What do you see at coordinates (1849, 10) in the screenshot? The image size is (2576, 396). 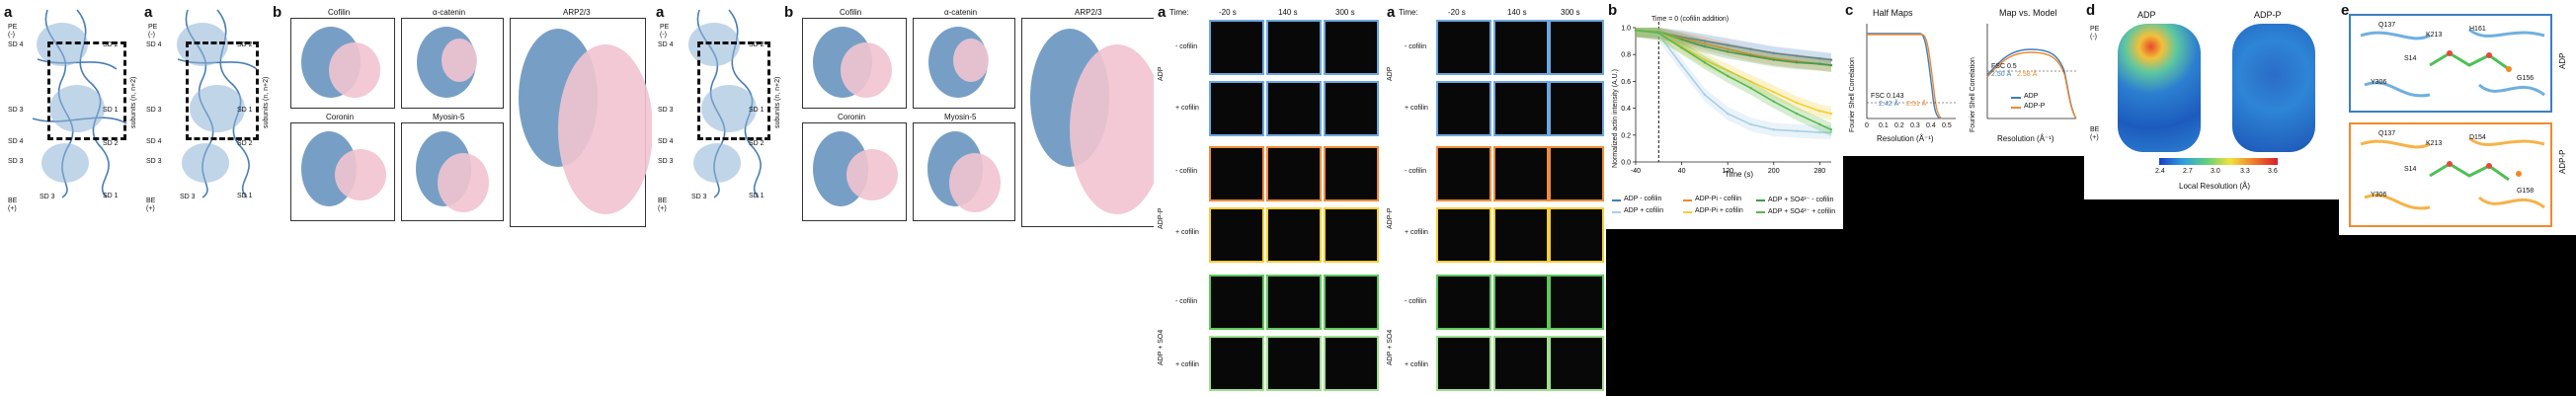 I see `panel-label: c` at bounding box center [1849, 10].